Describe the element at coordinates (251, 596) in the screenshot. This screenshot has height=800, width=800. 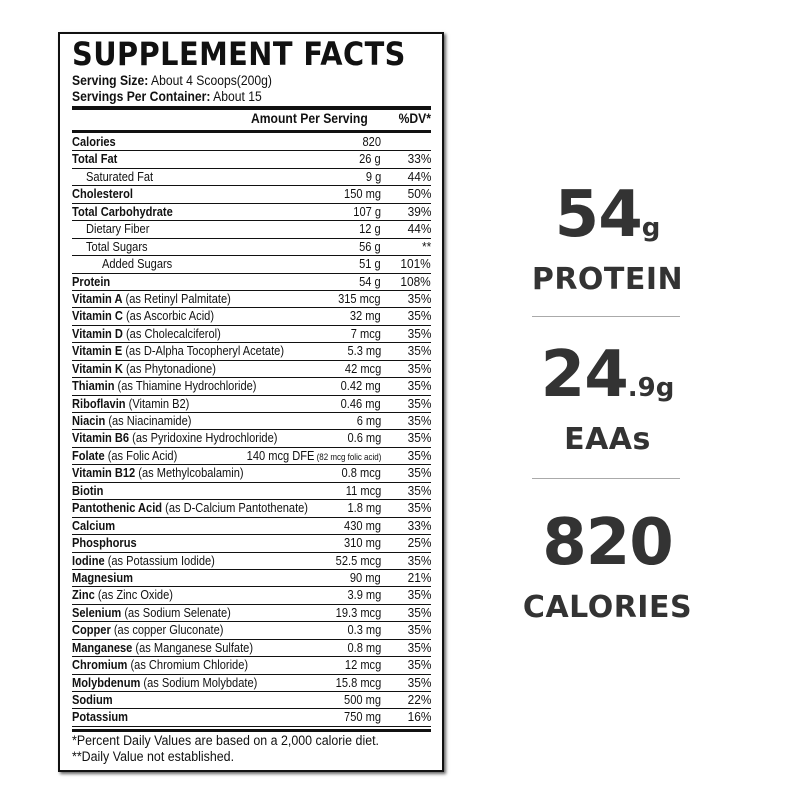
I see `nutrient-row: Zinc (as Zinc Oxide) 3.9 mg 35%` at that location.